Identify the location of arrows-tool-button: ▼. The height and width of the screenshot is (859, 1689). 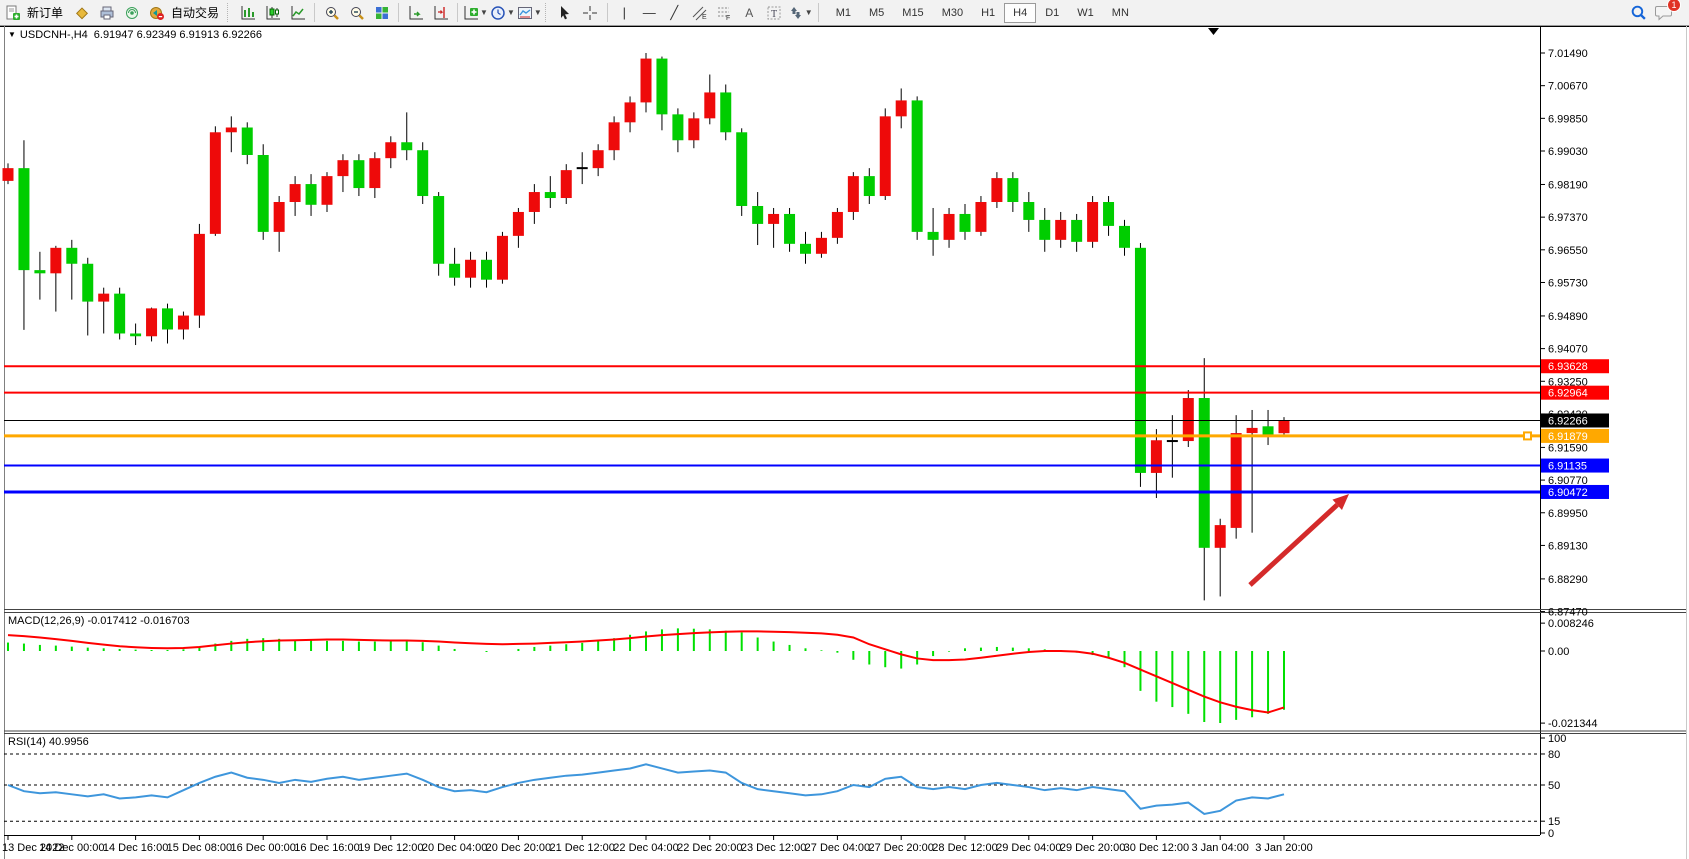
(800, 13).